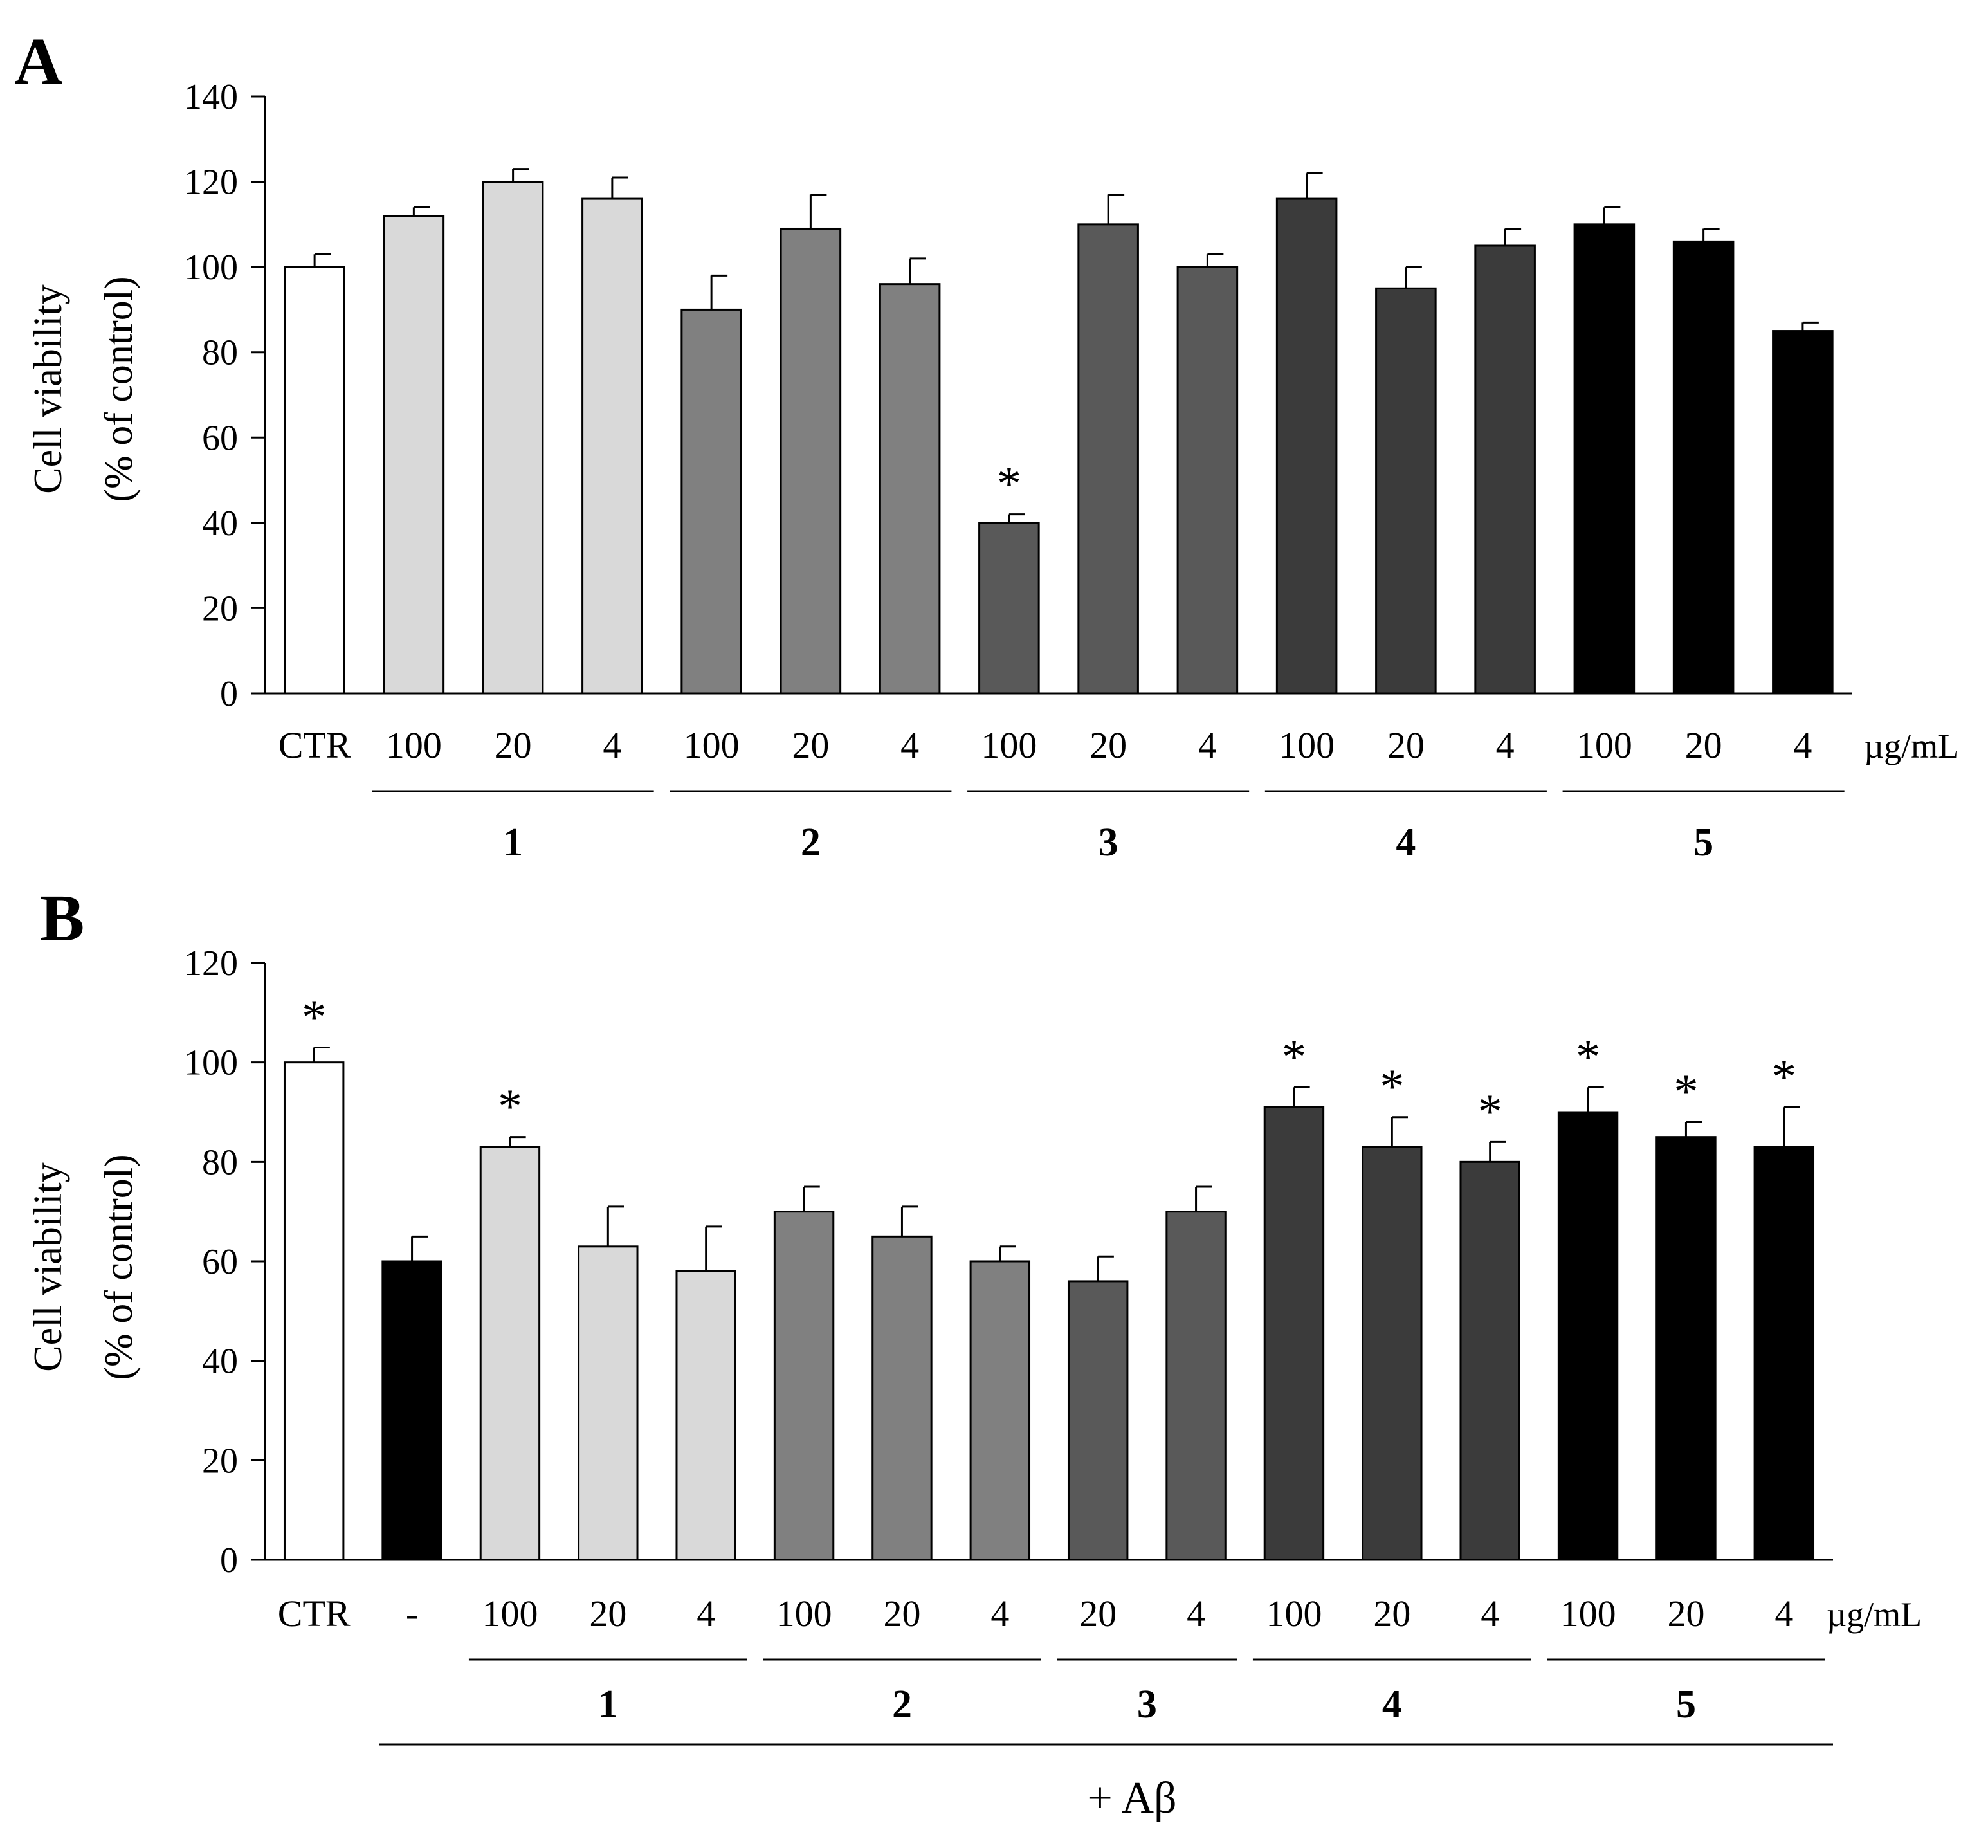 The width and height of the screenshot is (1988, 1848). What do you see at coordinates (220, 353) in the screenshot?
I see `panel-a-y-tick-label-4: 80` at bounding box center [220, 353].